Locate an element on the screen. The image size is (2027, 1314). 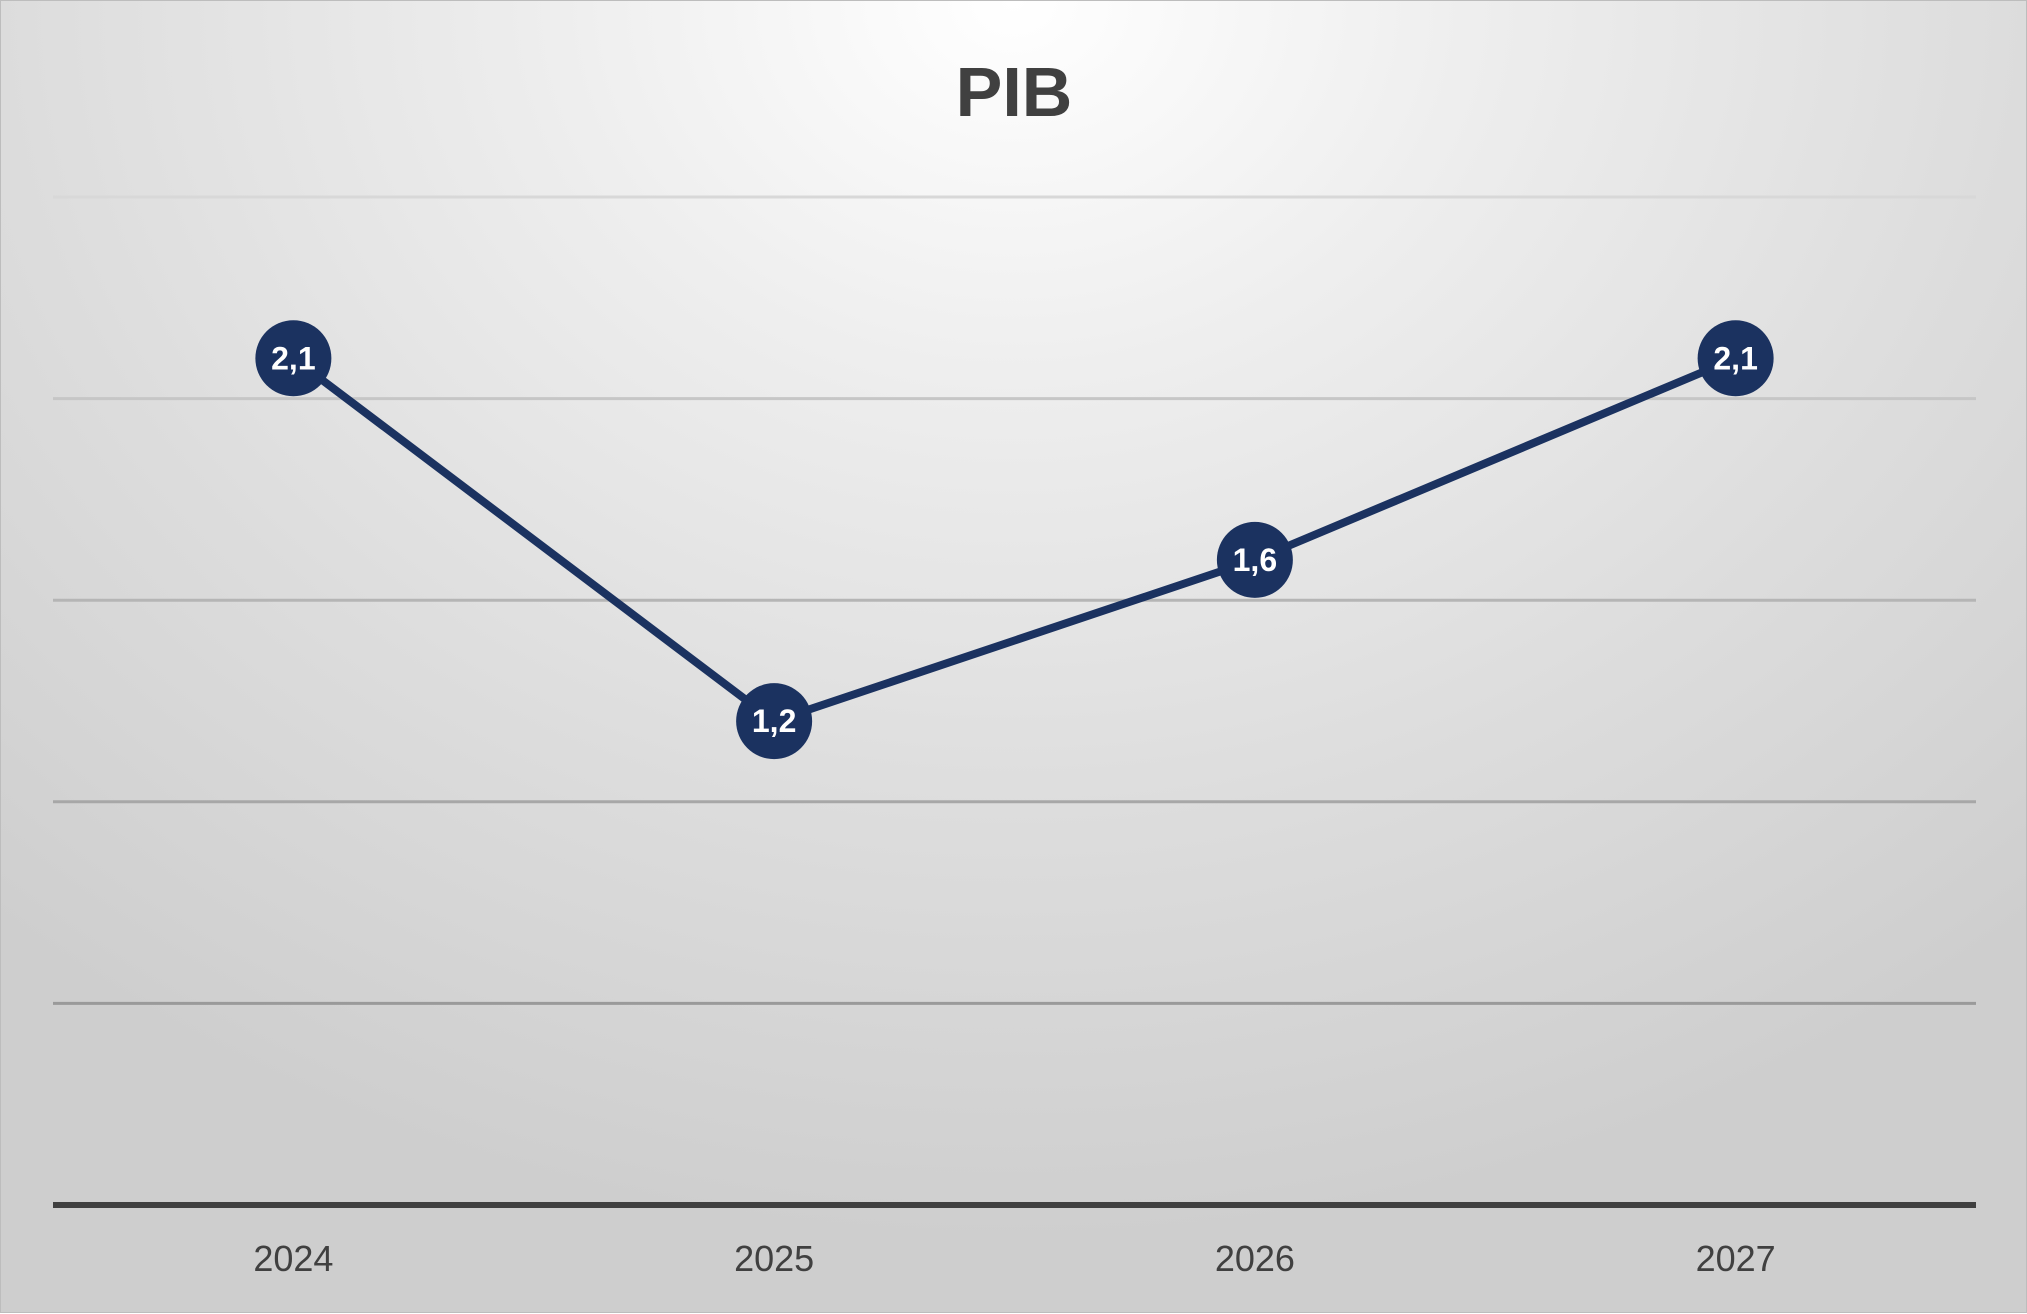
chart-title: PIB is located at coordinates (1014, 92).